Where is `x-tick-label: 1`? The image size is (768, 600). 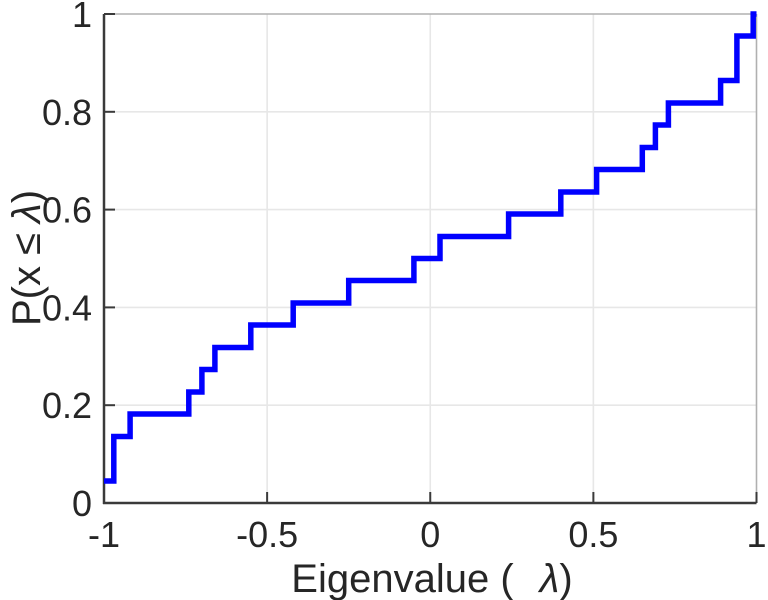 x-tick-label: 1 is located at coordinates (756, 534).